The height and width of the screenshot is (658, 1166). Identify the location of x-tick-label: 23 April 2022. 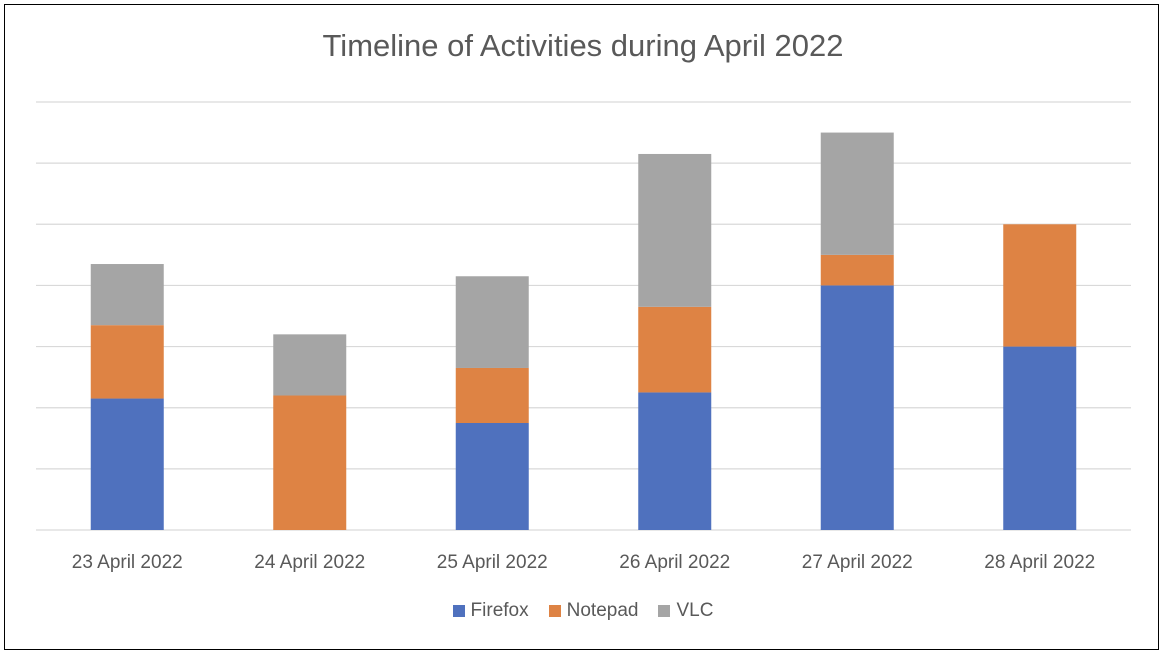
(127, 562).